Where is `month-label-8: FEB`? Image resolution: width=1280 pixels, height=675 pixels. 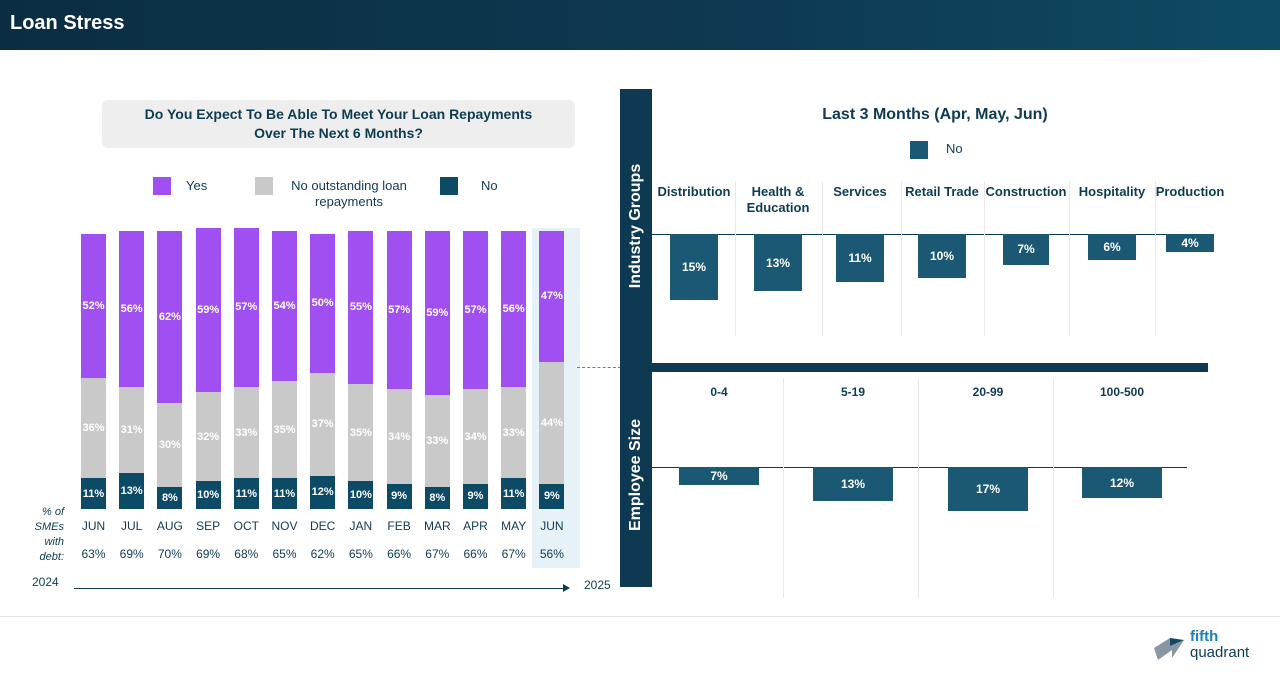 month-label-8: FEB is located at coordinates (399, 526).